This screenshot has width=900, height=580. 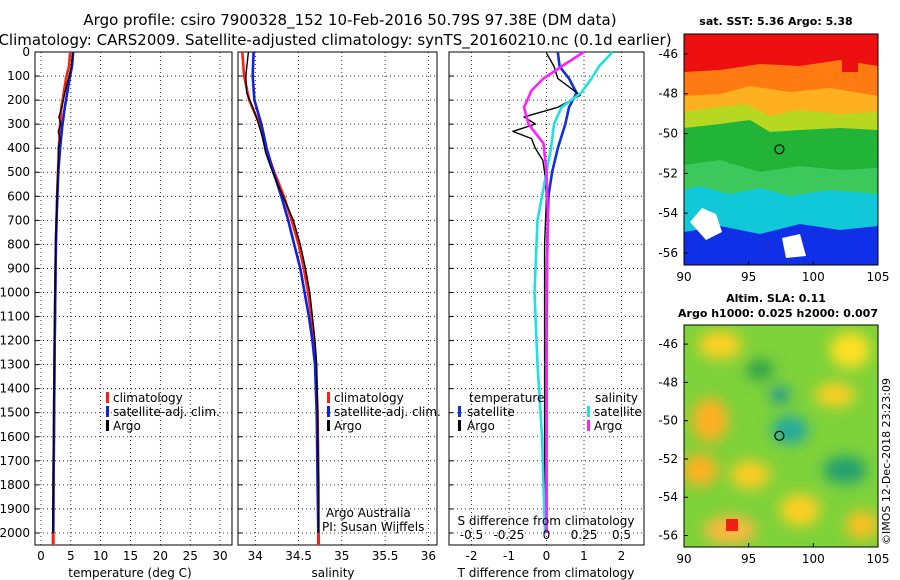 I want to click on sst-map, so click(x=781, y=149).